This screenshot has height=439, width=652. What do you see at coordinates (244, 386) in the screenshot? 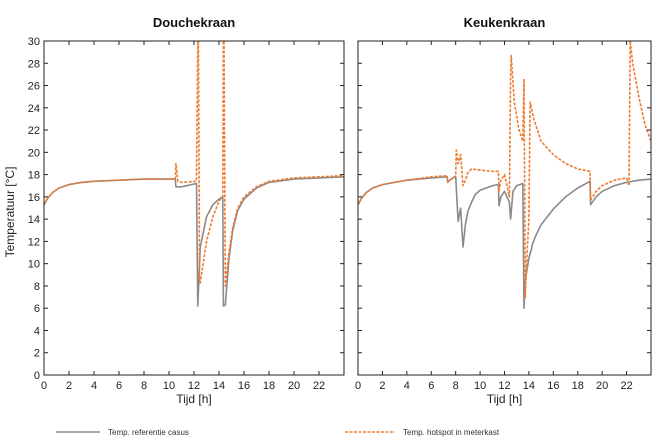
I see `x-tick-label-0-16: 16` at bounding box center [244, 386].